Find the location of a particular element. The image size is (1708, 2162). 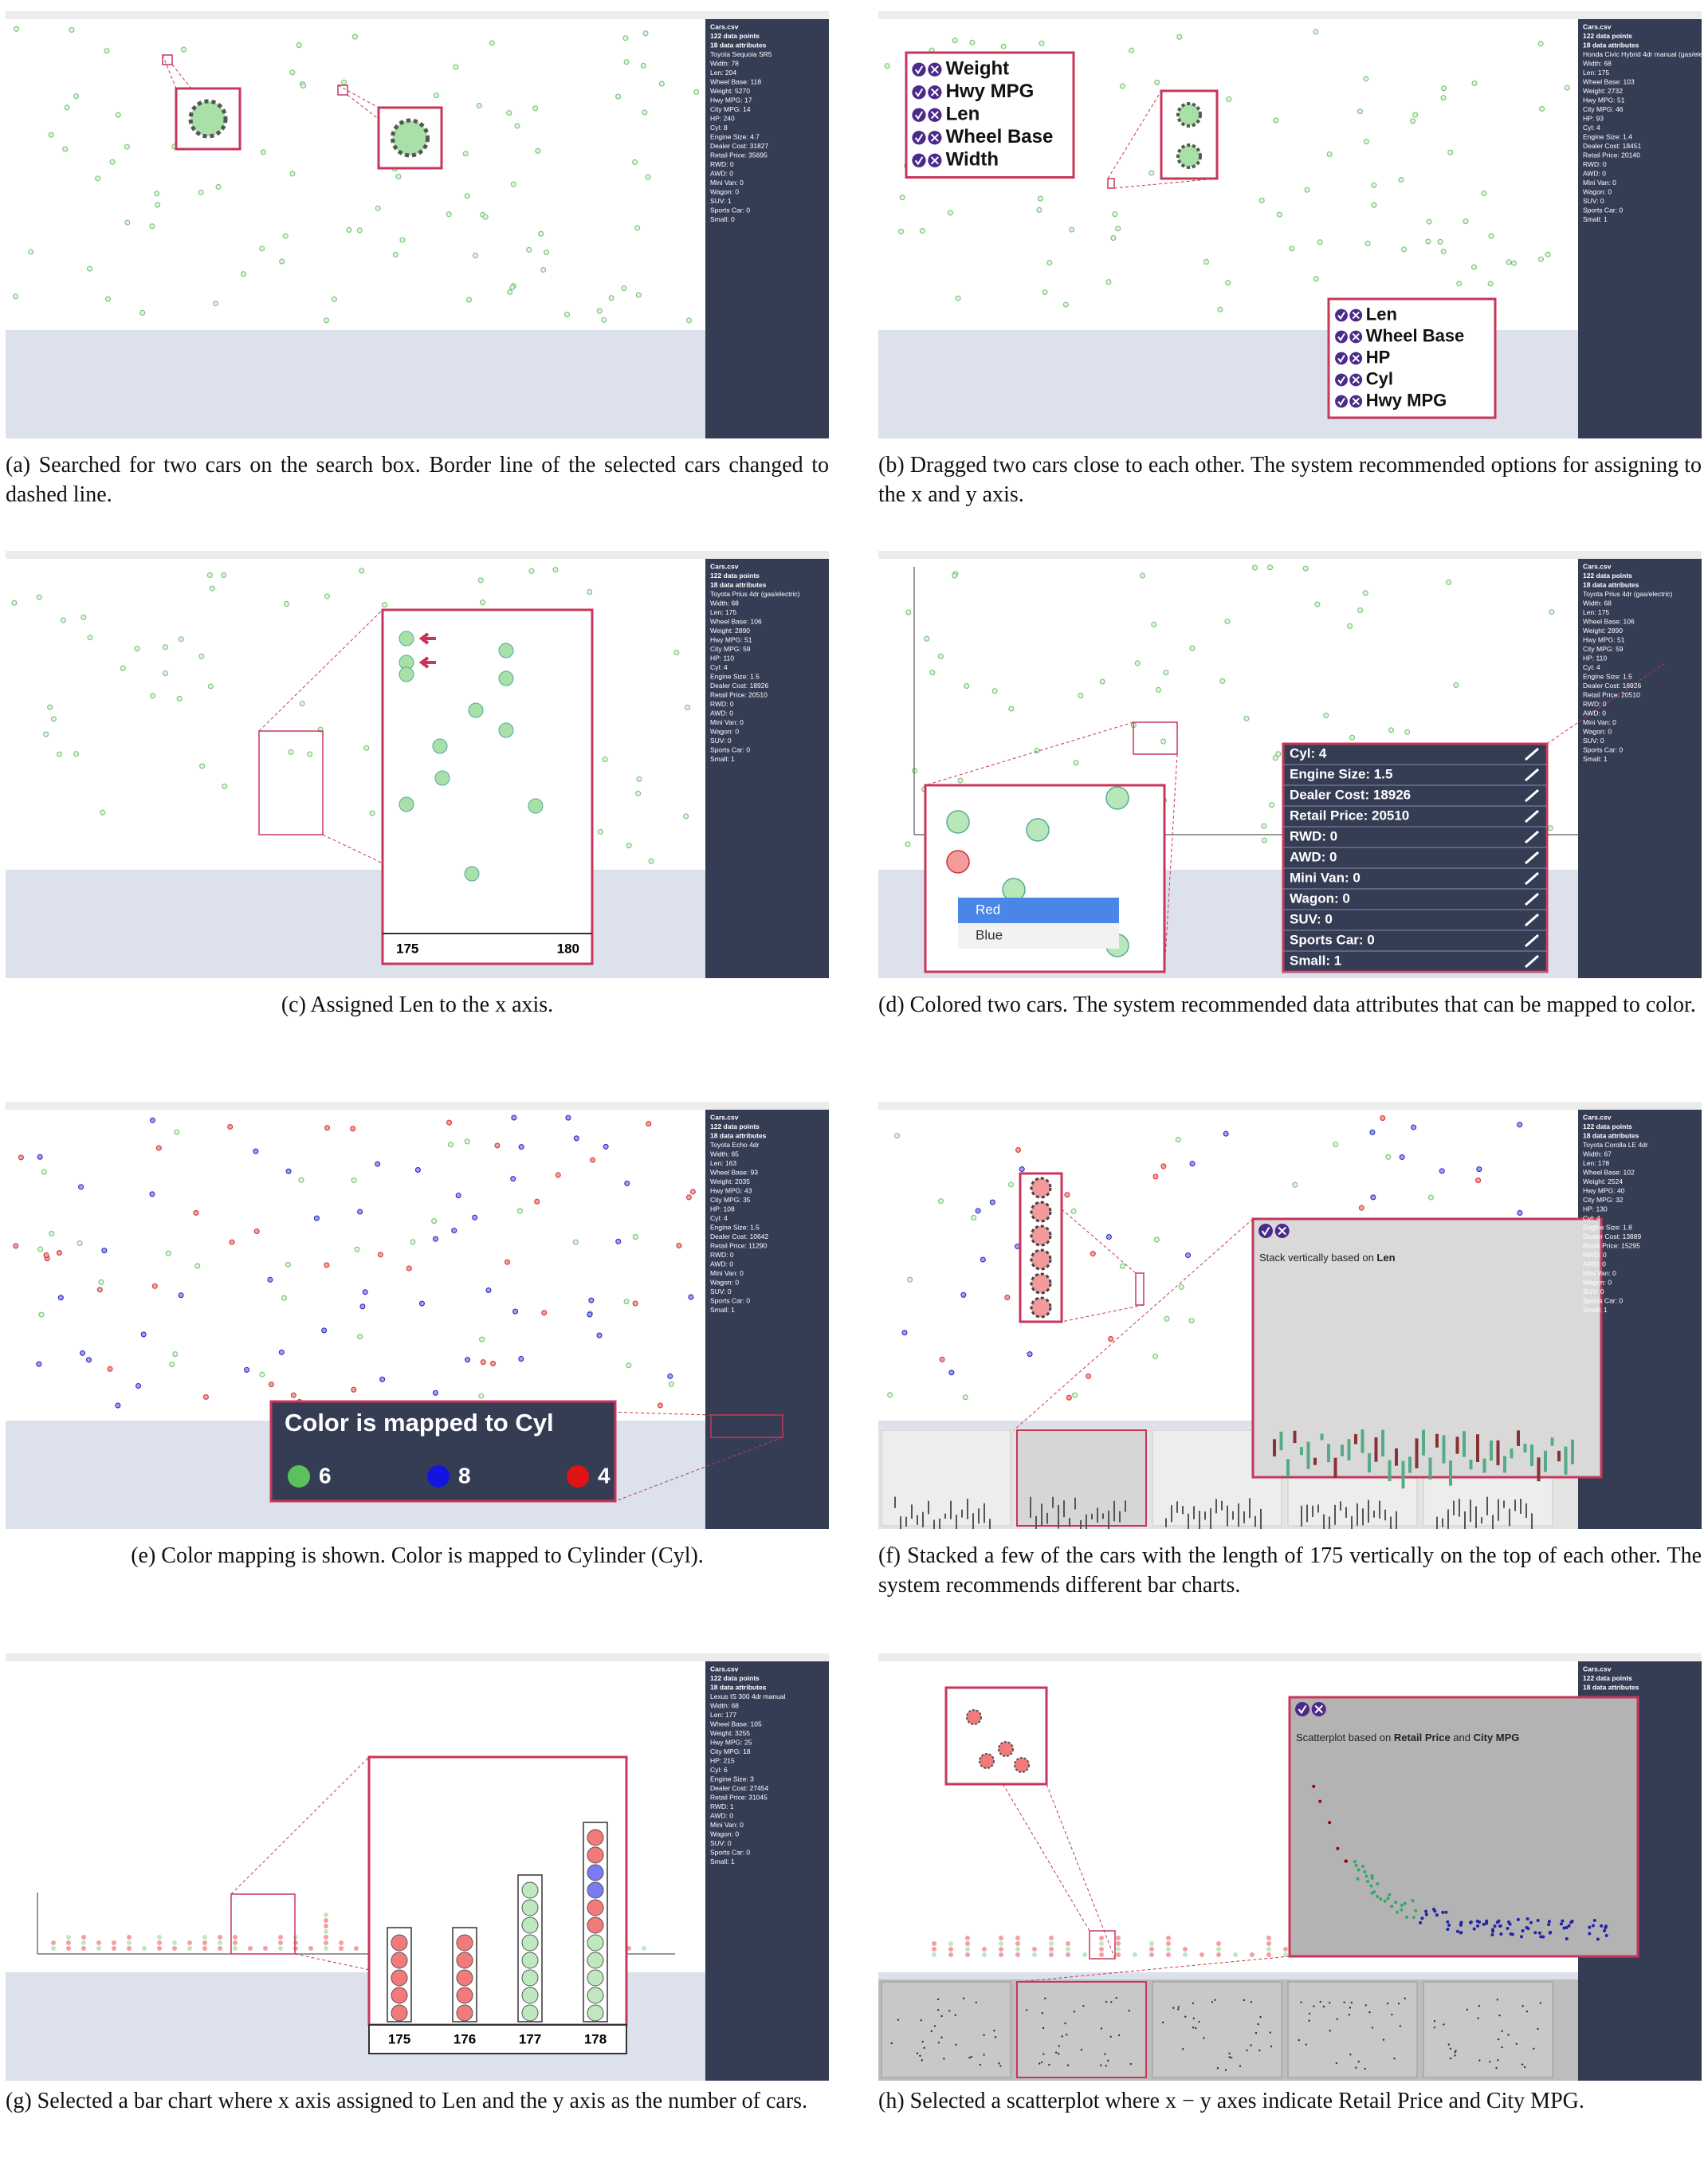

icon is located at coordinates (1341, 380).